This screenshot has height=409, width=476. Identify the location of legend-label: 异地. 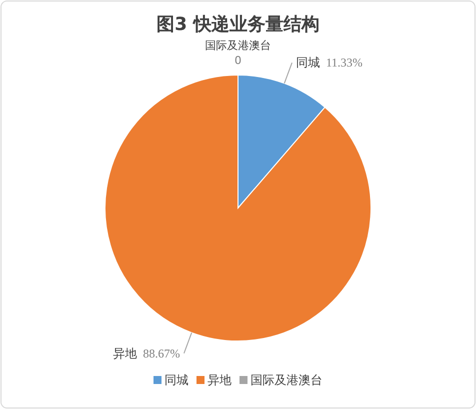
(220, 380).